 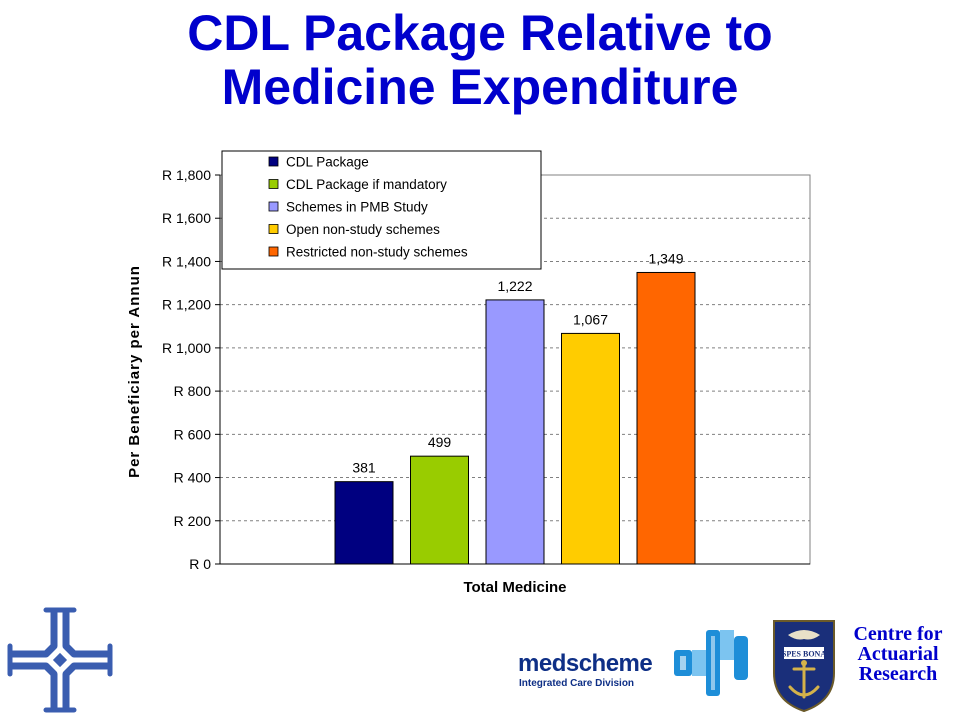 What do you see at coordinates (804, 654) in the screenshot?
I see `crest-motto: SPES BONA` at bounding box center [804, 654].